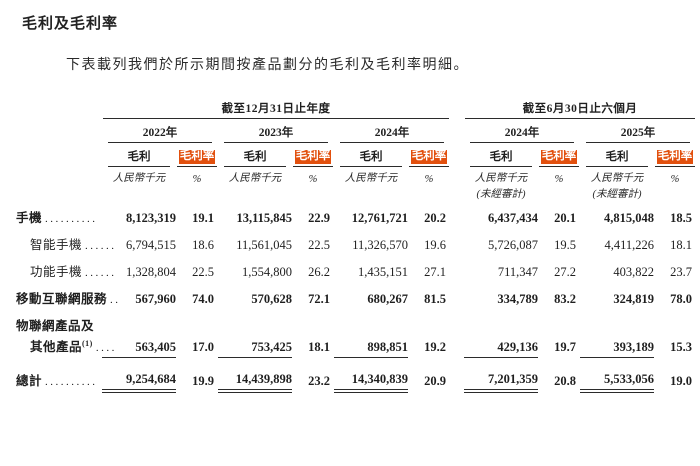  I want to click on period-header-row: 截至12月31日止年度 截至6月30日止六個月, so click(356, 109).